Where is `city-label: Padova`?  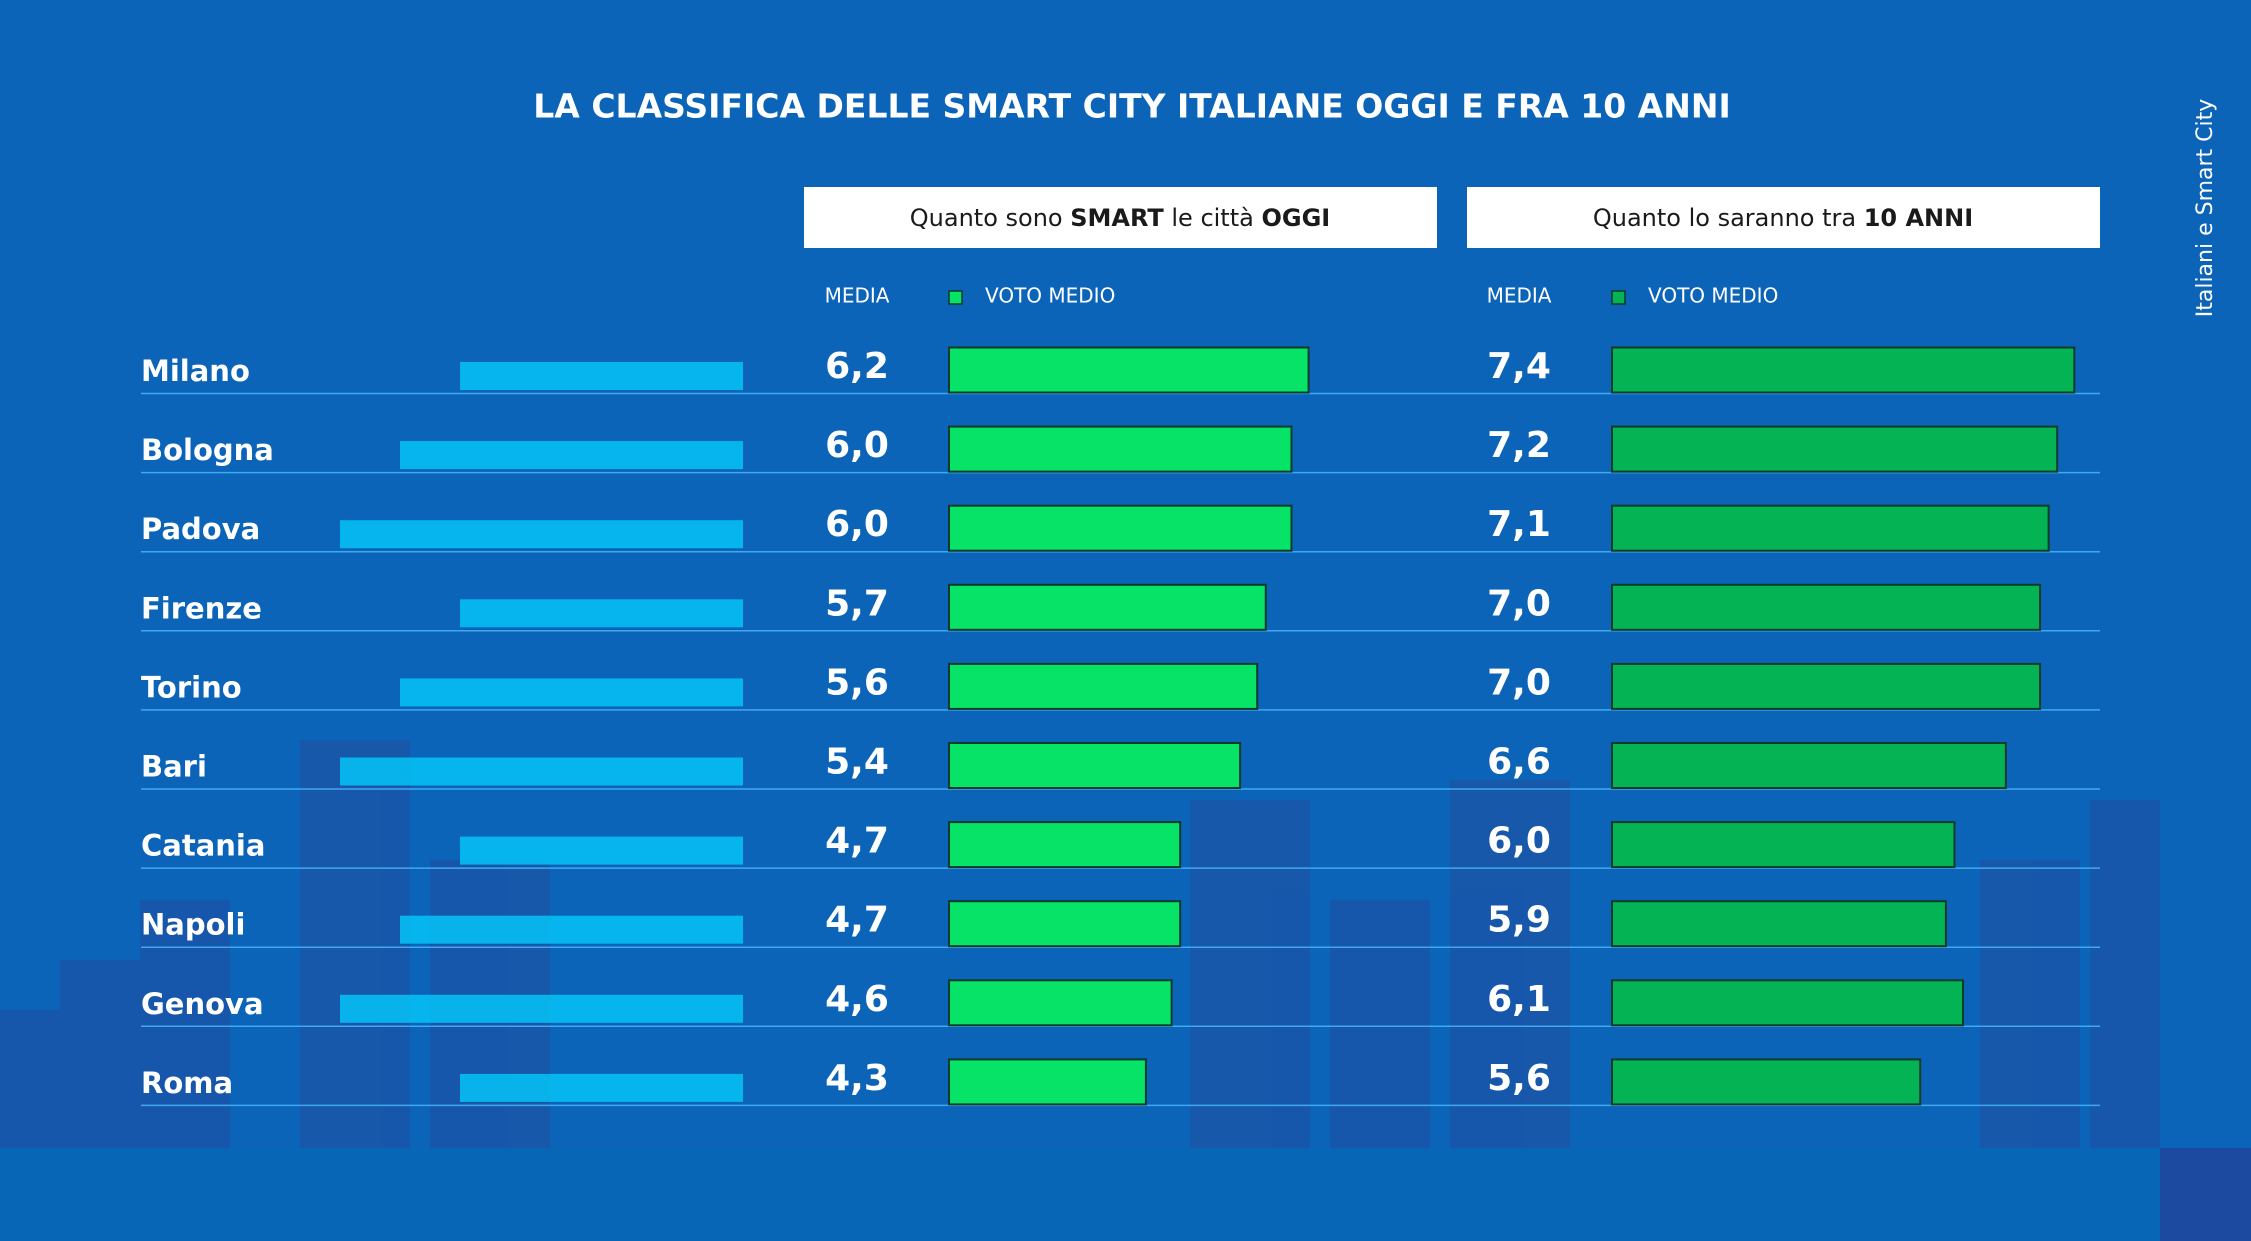
city-label: Padova is located at coordinates (200, 529).